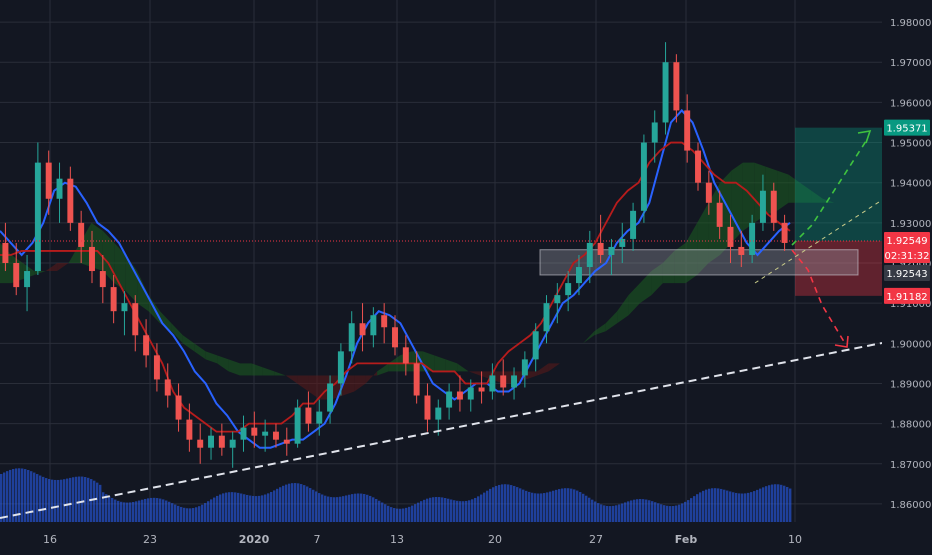 This screenshot has width=932, height=555. Describe the element at coordinates (910, 63) in the screenshot. I see `price-tick-label: 1.97000` at that location.